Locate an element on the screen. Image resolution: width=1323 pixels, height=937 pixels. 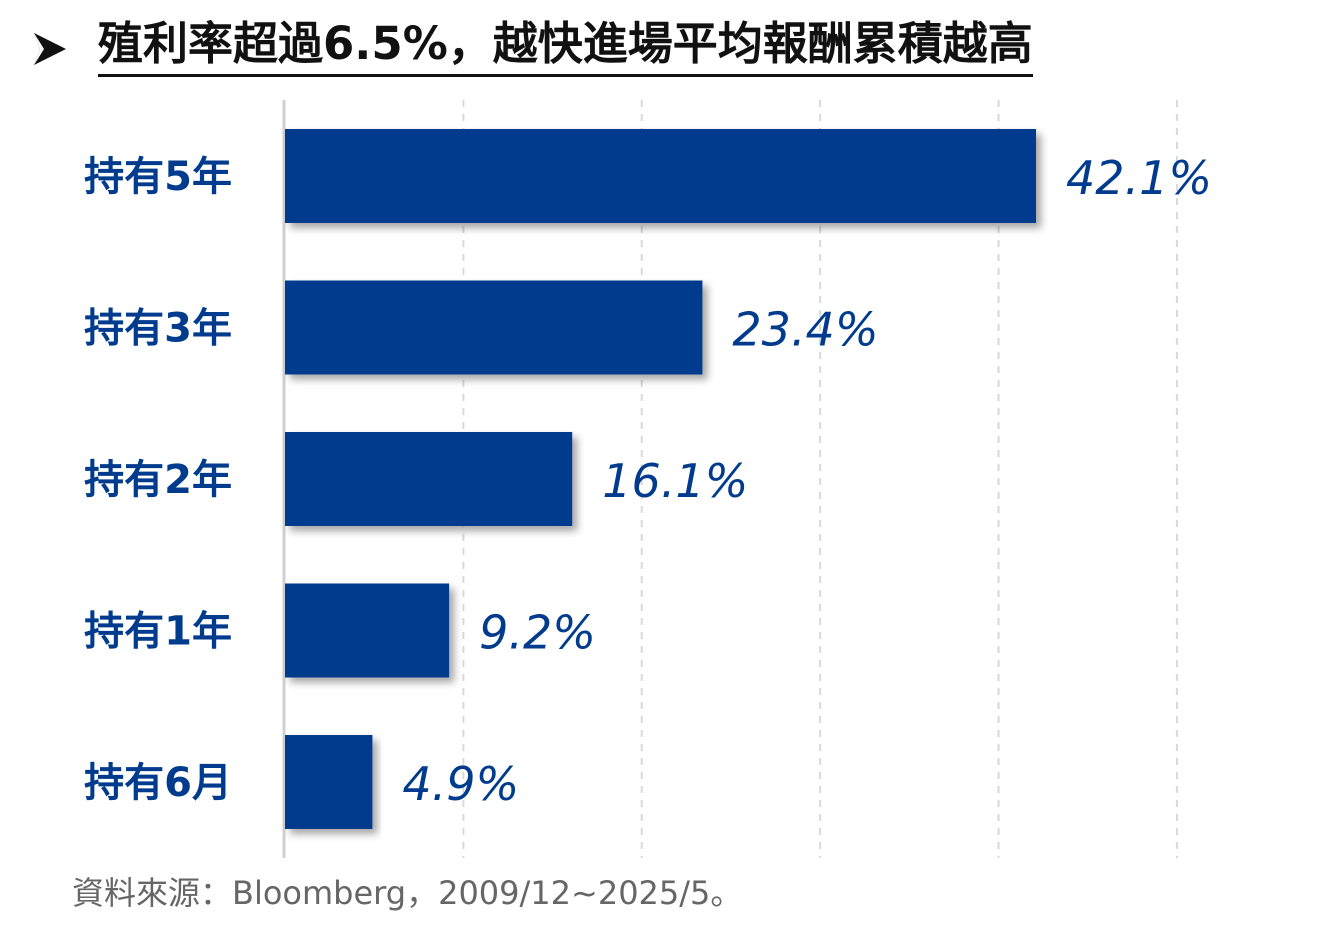
category-label: 持有1年 is located at coordinates (158, 632).